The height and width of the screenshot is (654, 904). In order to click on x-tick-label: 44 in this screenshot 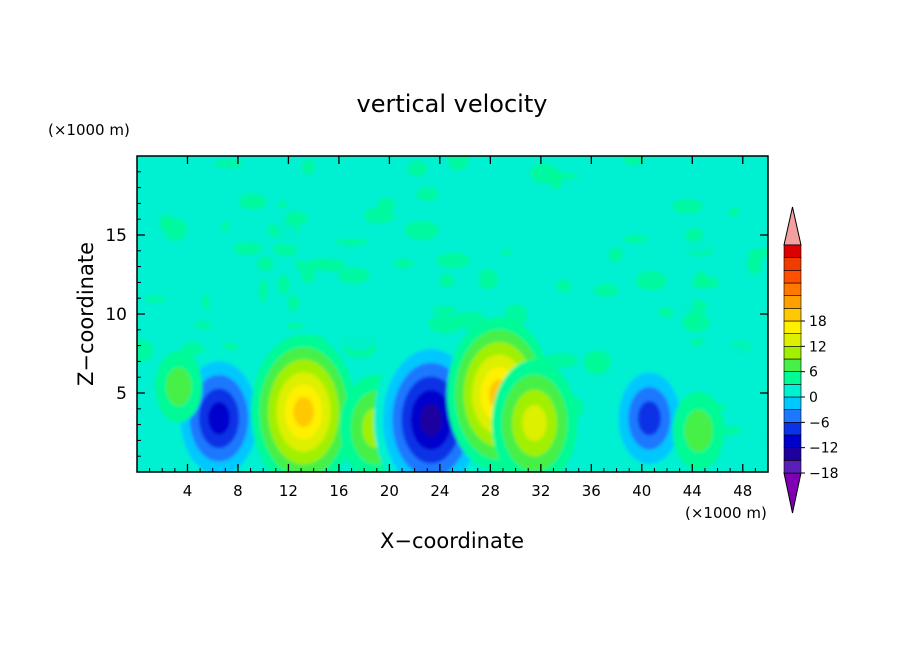, I will do `click(692, 491)`.